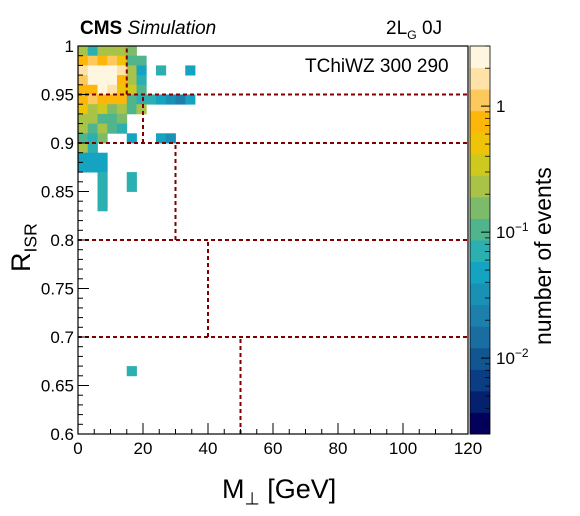 The image size is (580, 516). Describe the element at coordinates (62, 240) in the screenshot. I see `y-tick-label: 0.8` at that location.